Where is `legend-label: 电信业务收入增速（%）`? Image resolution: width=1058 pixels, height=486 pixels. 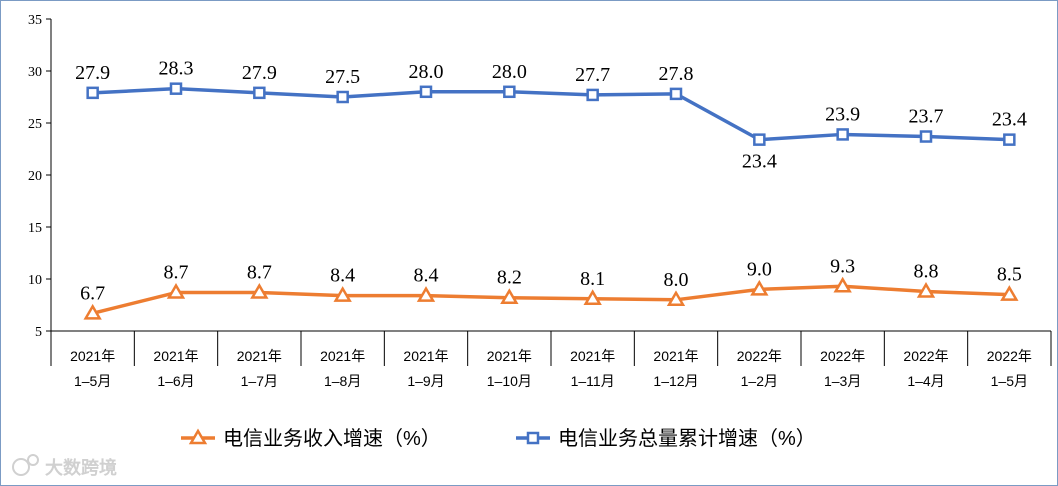 legend-label: 电信业务收入增速（%） is located at coordinates (332, 438).